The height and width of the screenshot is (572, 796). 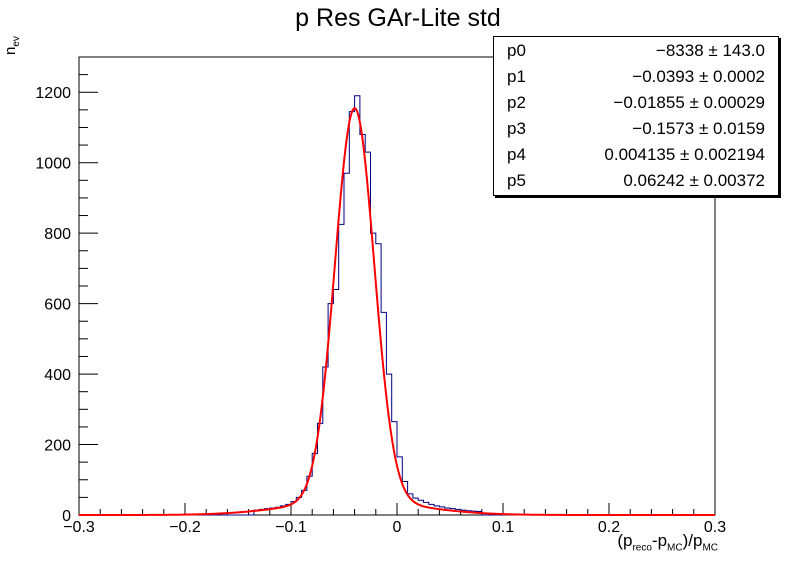 What do you see at coordinates (53, 93) in the screenshot?
I see `y-tick-label: 1200` at bounding box center [53, 93].